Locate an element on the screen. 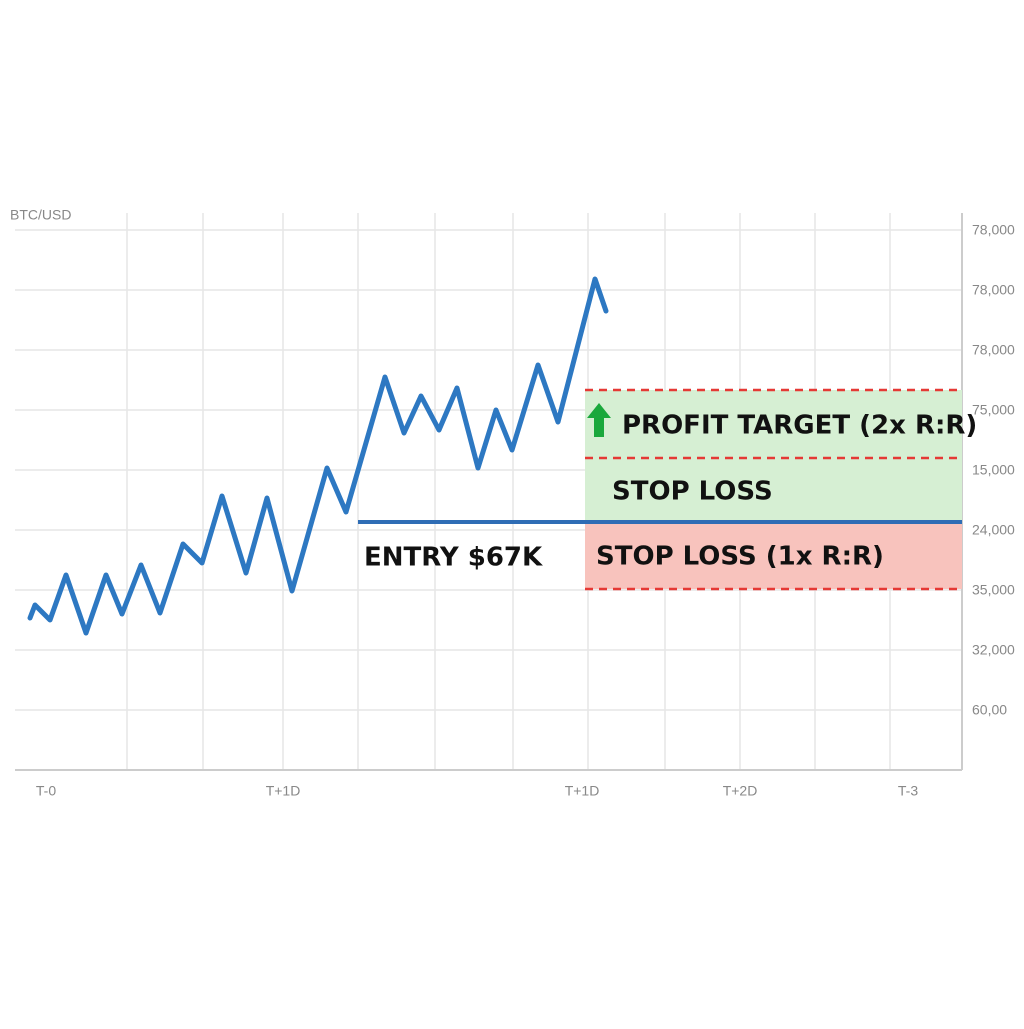  y-tick-label: 60,00 is located at coordinates (989, 710).